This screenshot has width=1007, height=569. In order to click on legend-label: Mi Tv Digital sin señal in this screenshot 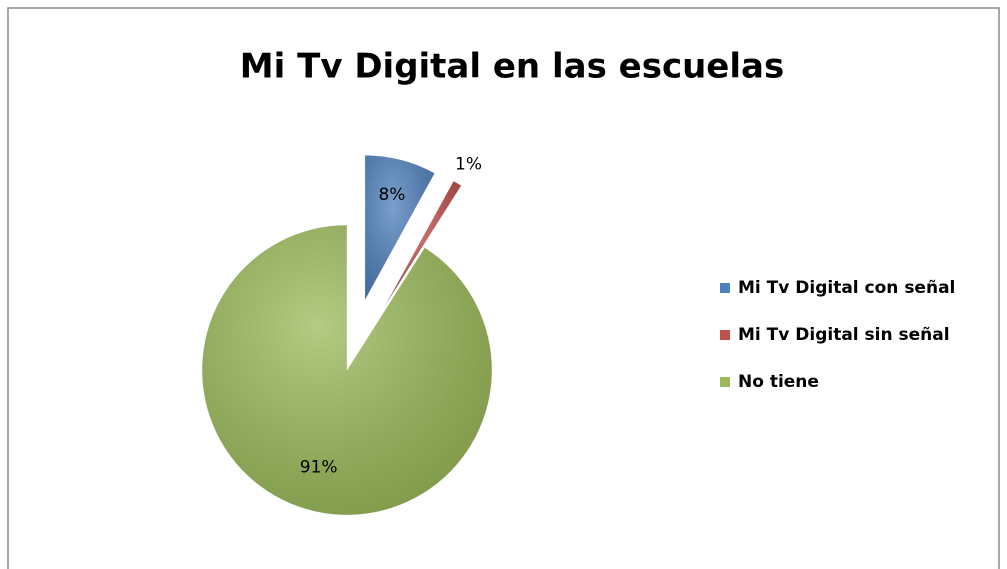, I will do `click(844, 335)`.